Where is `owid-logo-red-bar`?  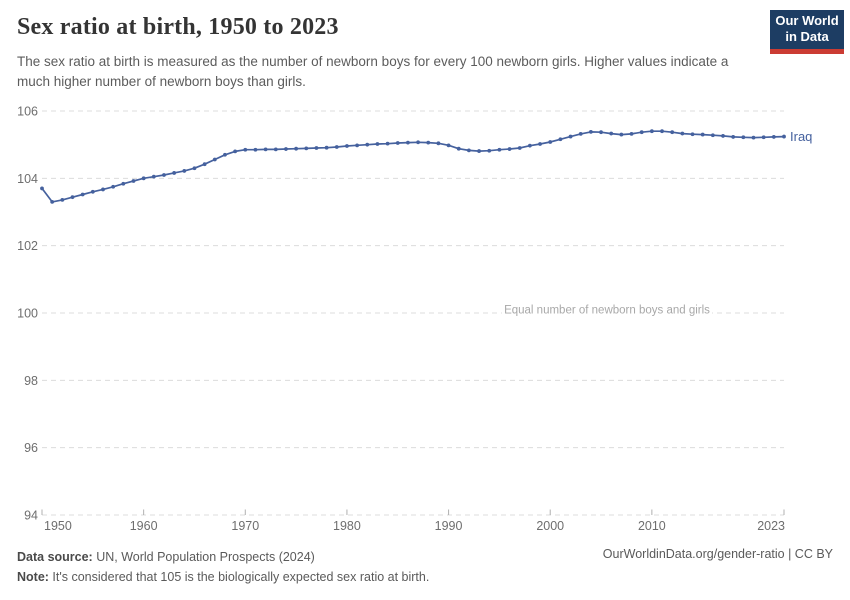 owid-logo-red-bar is located at coordinates (807, 51).